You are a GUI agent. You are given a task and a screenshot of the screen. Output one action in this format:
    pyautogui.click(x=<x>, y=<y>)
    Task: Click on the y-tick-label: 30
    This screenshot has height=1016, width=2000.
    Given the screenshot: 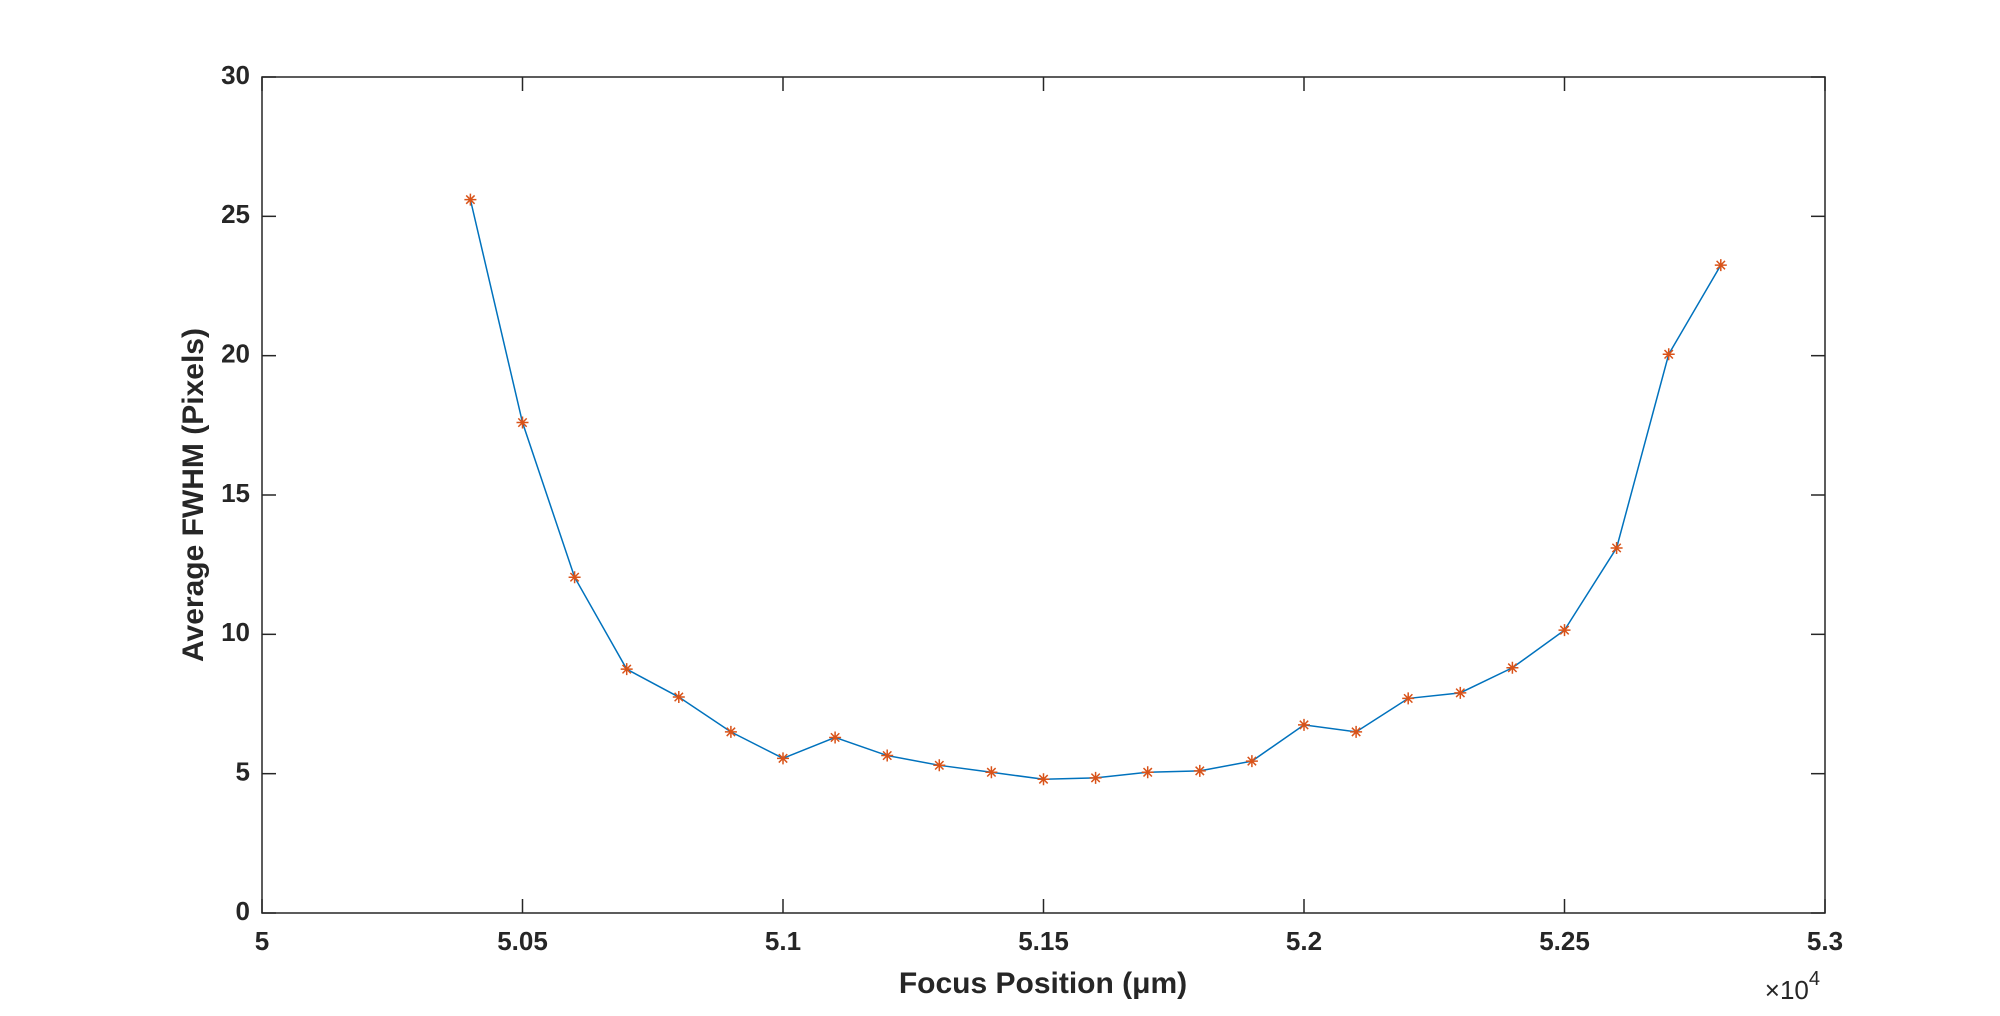 What is the action you would take?
    pyautogui.click(x=235, y=75)
    